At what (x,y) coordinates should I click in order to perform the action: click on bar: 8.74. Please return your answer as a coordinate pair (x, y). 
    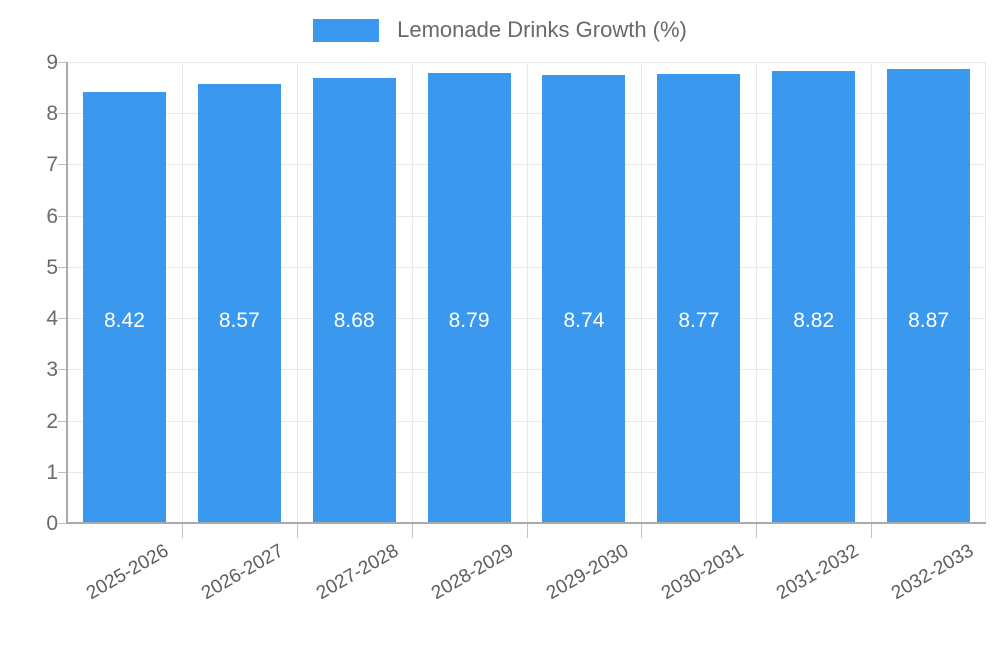
    Looking at the image, I should click on (584, 299).